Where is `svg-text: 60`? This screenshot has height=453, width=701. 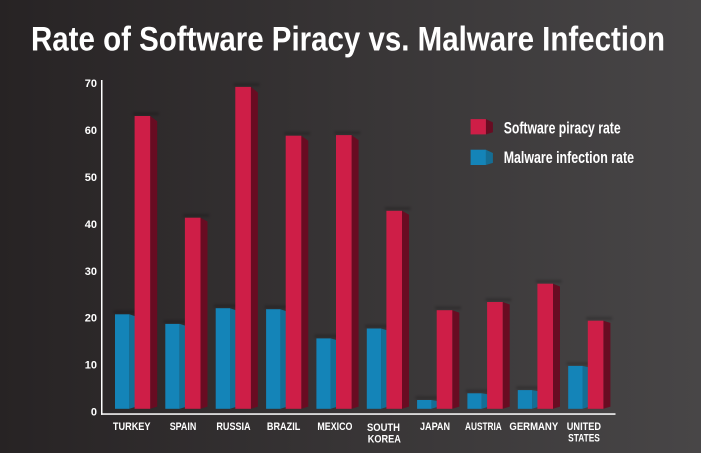 svg-text: 60 is located at coordinates (91, 131).